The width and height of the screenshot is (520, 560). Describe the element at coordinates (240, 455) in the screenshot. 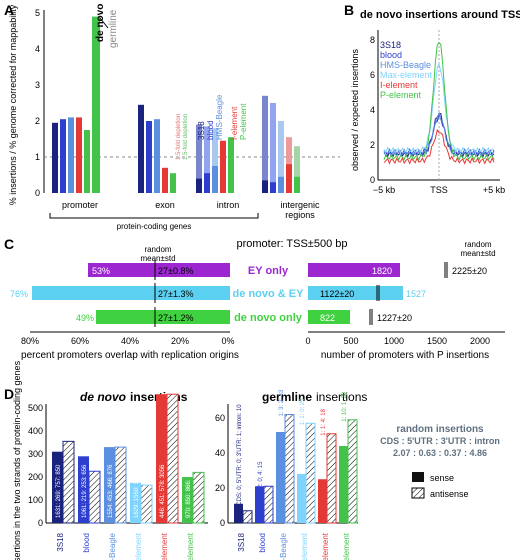

I see `d-germline-bar-text: CDS: 0; 5'UTR: 0; 3'UTR: 1; intron: 10` at that location.